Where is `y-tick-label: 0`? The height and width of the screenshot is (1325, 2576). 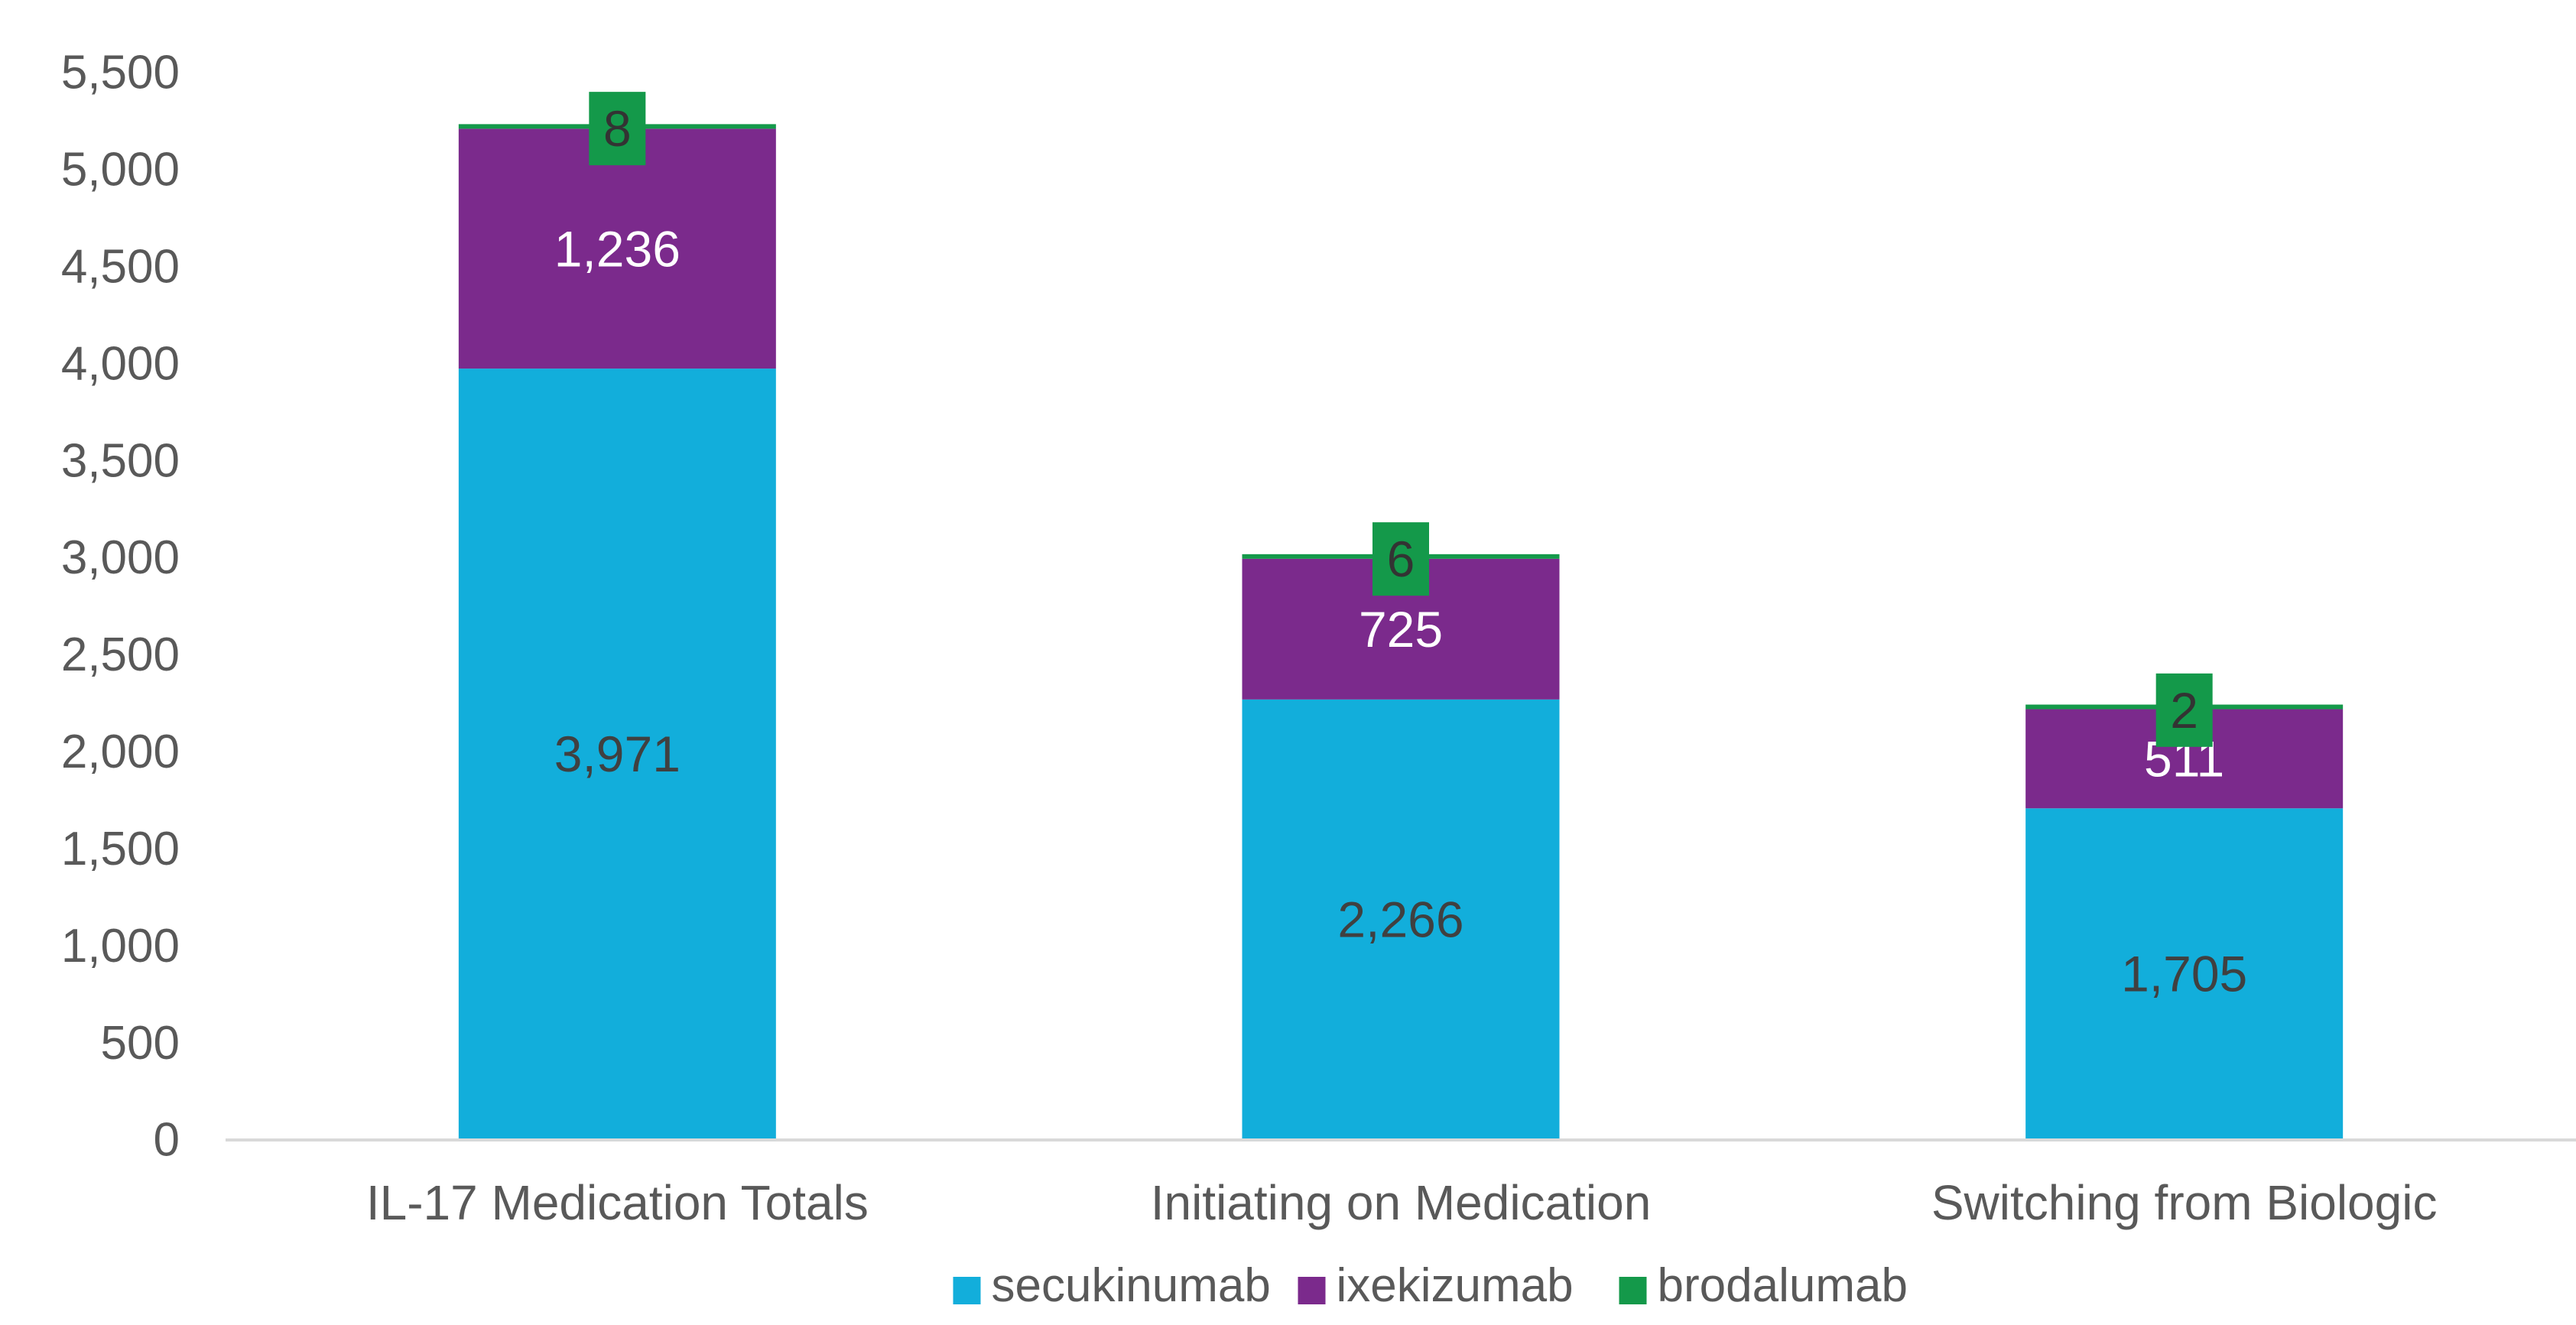 y-tick-label: 0 is located at coordinates (167, 1140).